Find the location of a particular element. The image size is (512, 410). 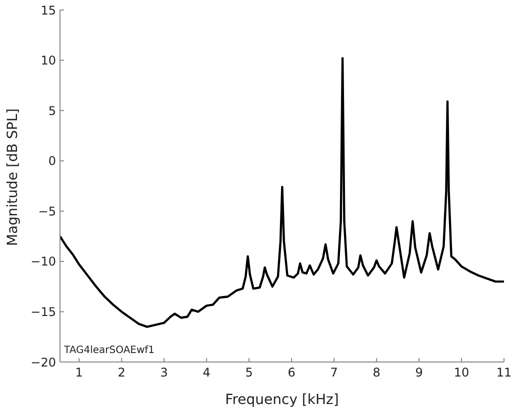

y-tick-label: −15 is located at coordinates (43, 311).